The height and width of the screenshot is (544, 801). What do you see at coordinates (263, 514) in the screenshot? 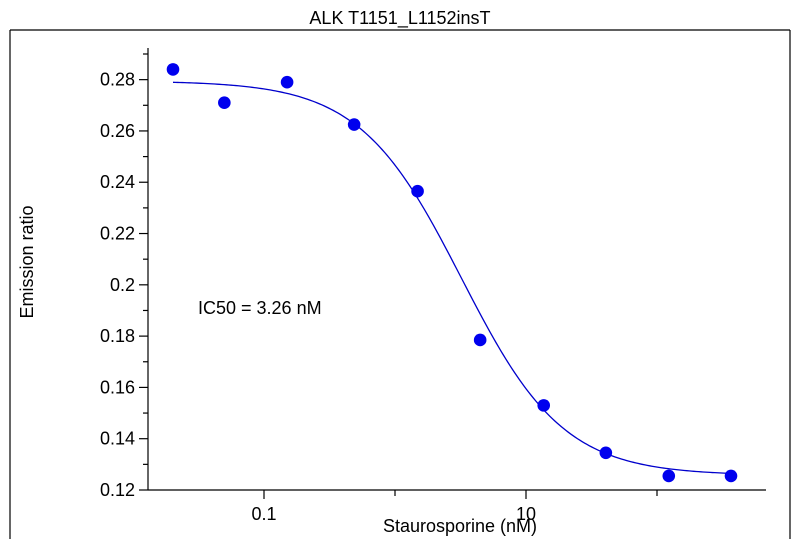
I see `x-tick-label: 0.1` at bounding box center [263, 514].